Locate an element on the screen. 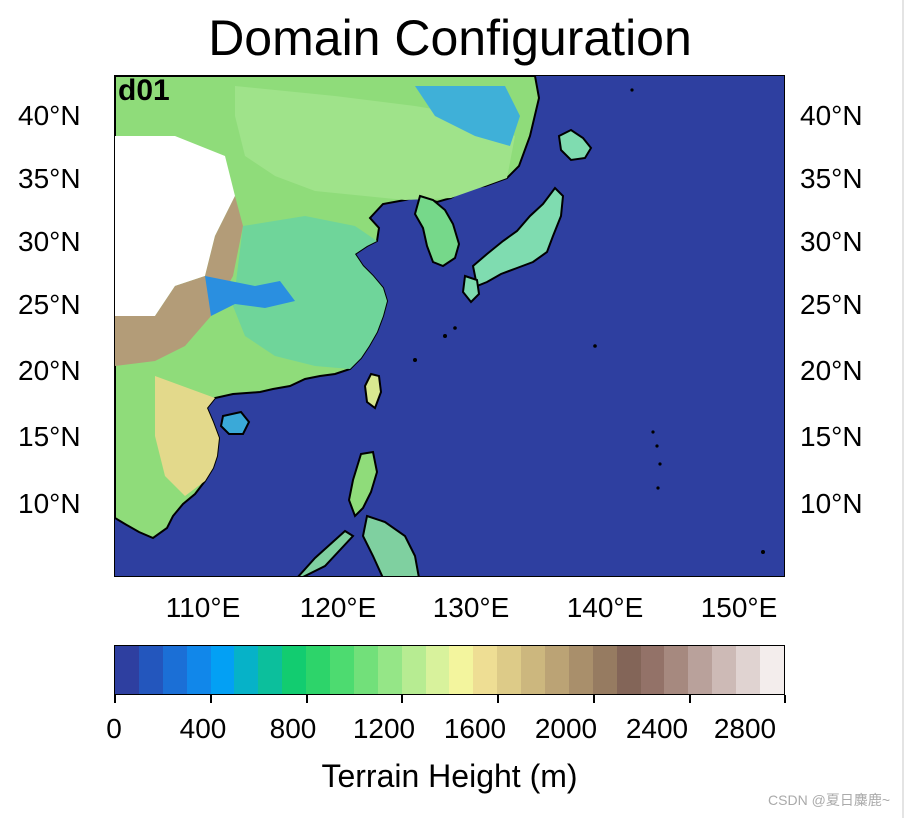 This screenshot has width=904, height=818. colorbar-tick-label: 2000 is located at coordinates (566, 728).